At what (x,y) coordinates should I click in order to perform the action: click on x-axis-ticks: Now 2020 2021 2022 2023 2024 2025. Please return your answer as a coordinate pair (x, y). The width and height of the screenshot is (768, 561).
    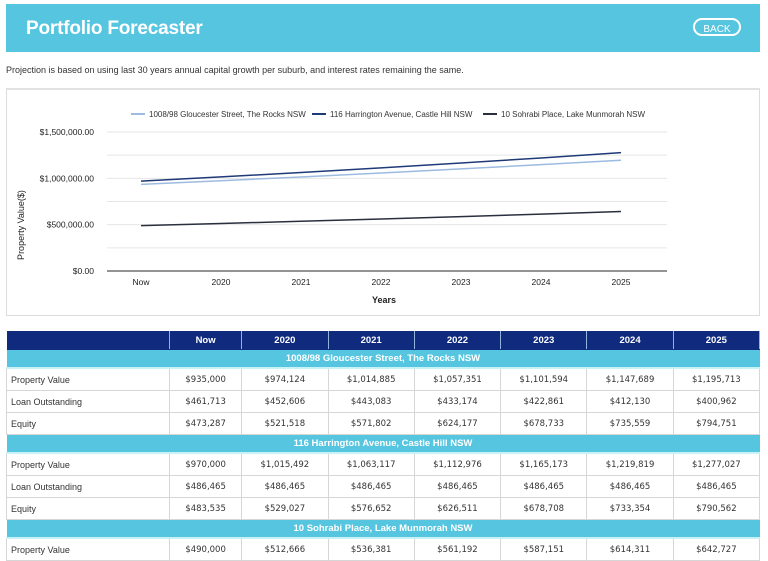
    Looking at the image, I should click on (381, 282).